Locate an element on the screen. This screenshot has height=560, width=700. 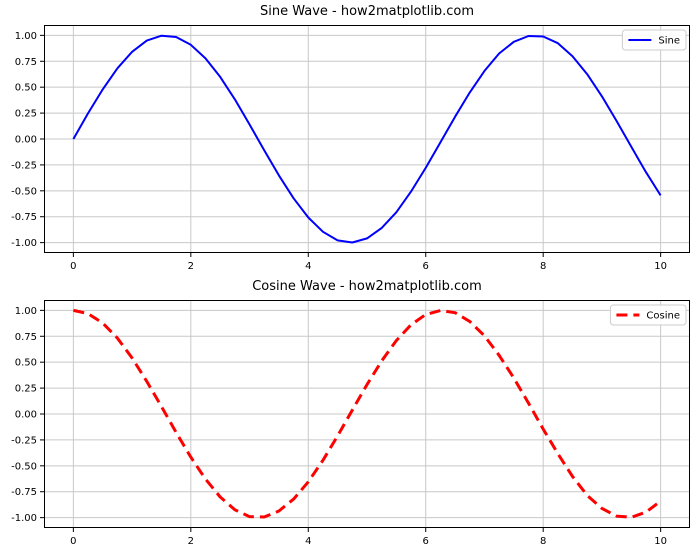
legend: Cosine is located at coordinates (648, 315).